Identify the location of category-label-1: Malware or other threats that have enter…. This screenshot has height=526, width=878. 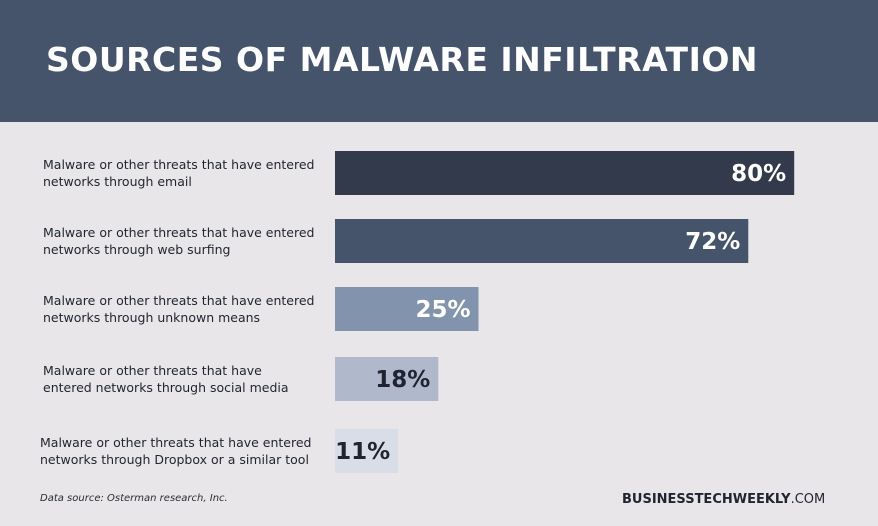
(178, 241).